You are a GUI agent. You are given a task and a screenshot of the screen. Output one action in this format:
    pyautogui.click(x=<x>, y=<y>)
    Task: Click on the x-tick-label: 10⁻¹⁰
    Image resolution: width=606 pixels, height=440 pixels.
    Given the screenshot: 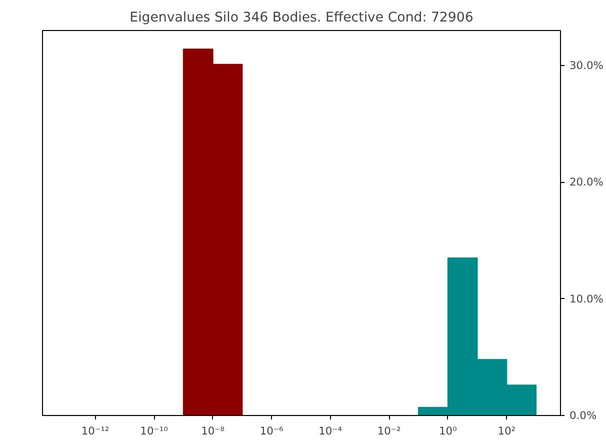 What is the action you would take?
    pyautogui.click(x=154, y=431)
    